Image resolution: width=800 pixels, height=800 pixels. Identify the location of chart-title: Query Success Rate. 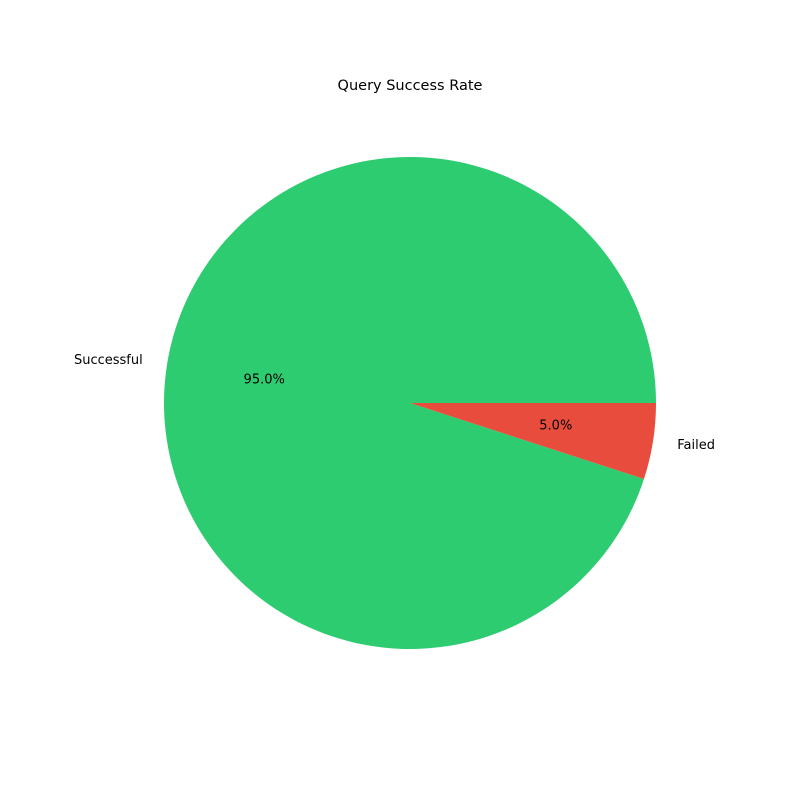
(410, 86).